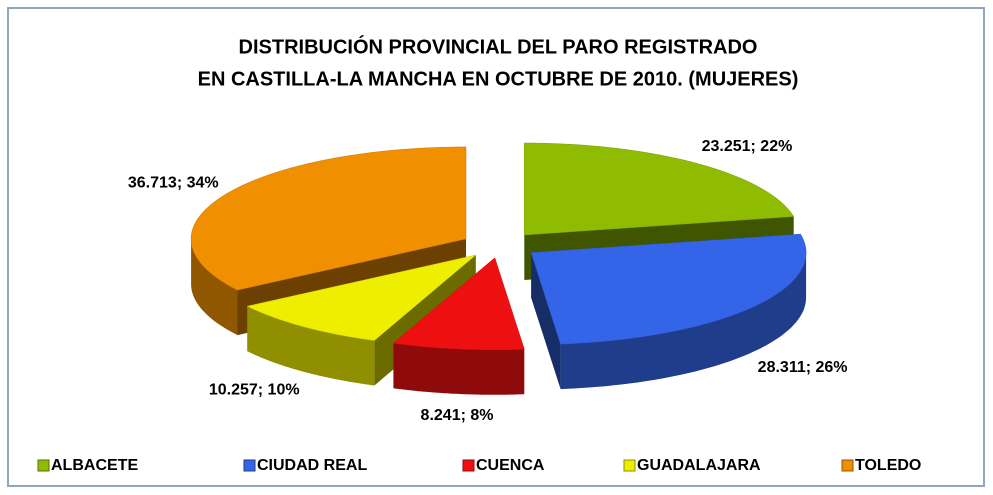 Image resolution: width=993 pixels, height=495 pixels. I want to click on data-label: 8.241; 8%, so click(457, 415).